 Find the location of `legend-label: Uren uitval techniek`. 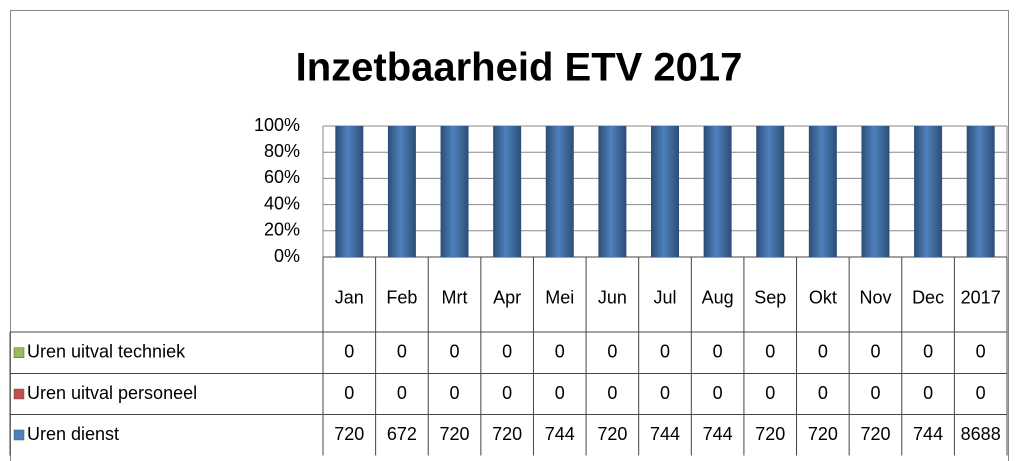

legend-label: Uren uitval techniek is located at coordinates (106, 352).